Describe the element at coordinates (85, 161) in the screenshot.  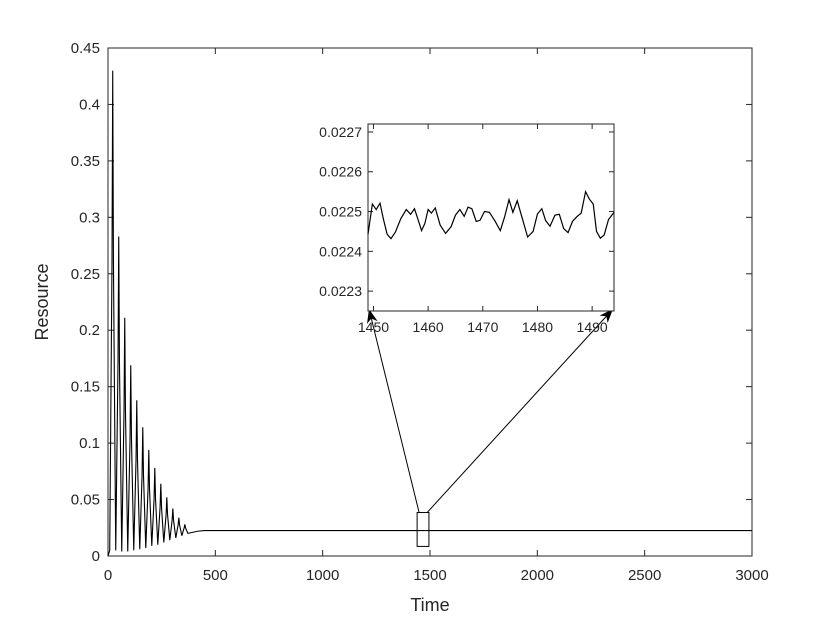
I see `main-y-tick-label: 0.35` at that location.